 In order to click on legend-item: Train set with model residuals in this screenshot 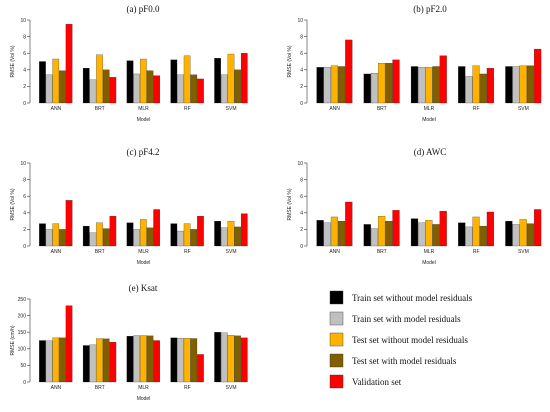, I will do `click(395, 318)`.